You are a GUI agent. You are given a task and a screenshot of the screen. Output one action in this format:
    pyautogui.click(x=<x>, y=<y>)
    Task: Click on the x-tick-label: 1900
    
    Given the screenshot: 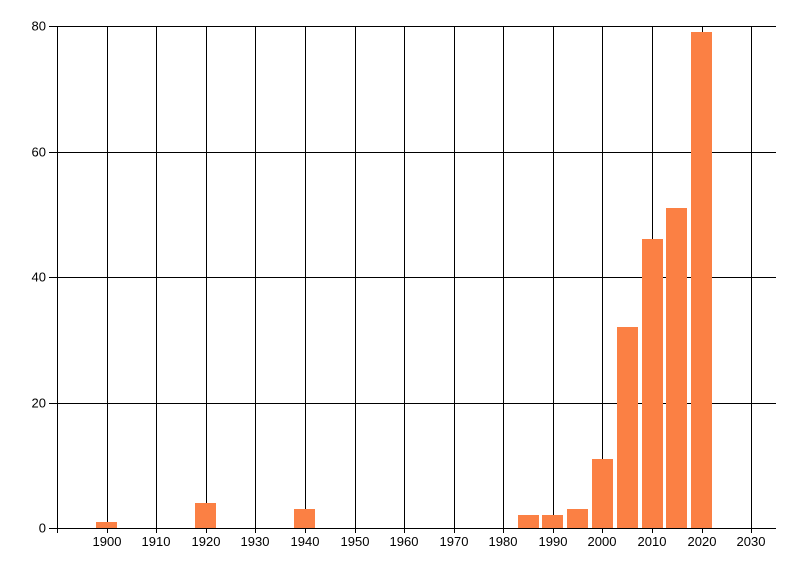 What is the action you would take?
    pyautogui.click(x=107, y=541)
    